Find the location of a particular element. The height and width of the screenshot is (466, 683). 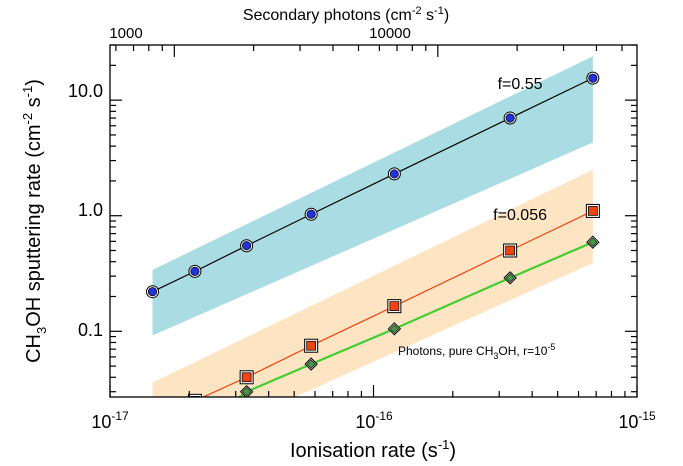

top-axis-title: Secondary photons (cm-2 s-1) is located at coordinates (346, 14).